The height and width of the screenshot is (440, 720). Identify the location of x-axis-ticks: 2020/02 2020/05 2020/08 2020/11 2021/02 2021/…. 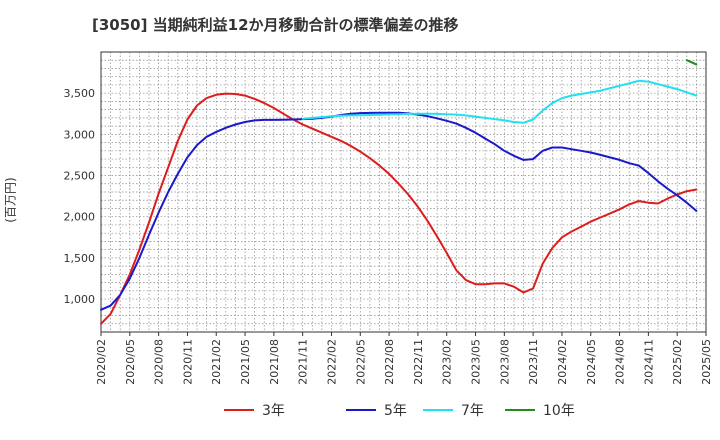
(404, 358).